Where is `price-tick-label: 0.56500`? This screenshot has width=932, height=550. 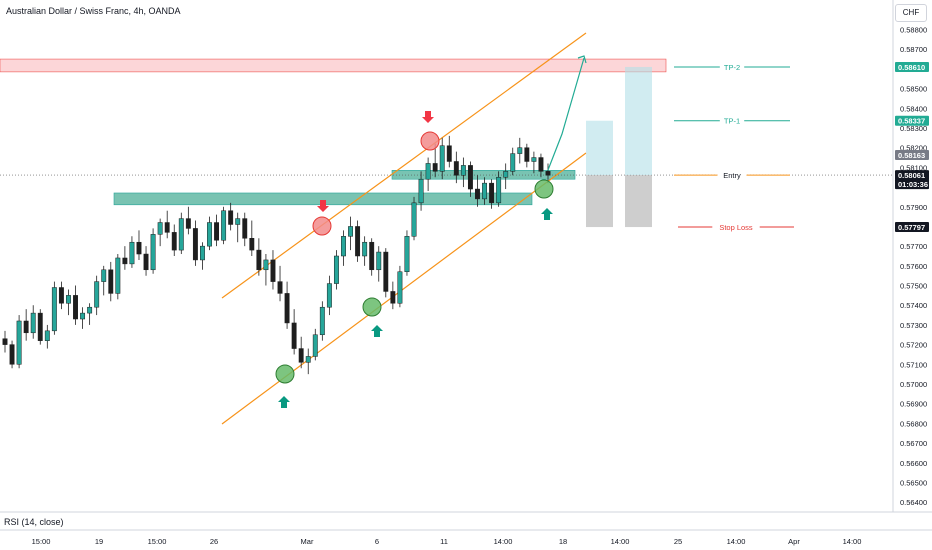 price-tick-label: 0.56500 is located at coordinates (913, 482).